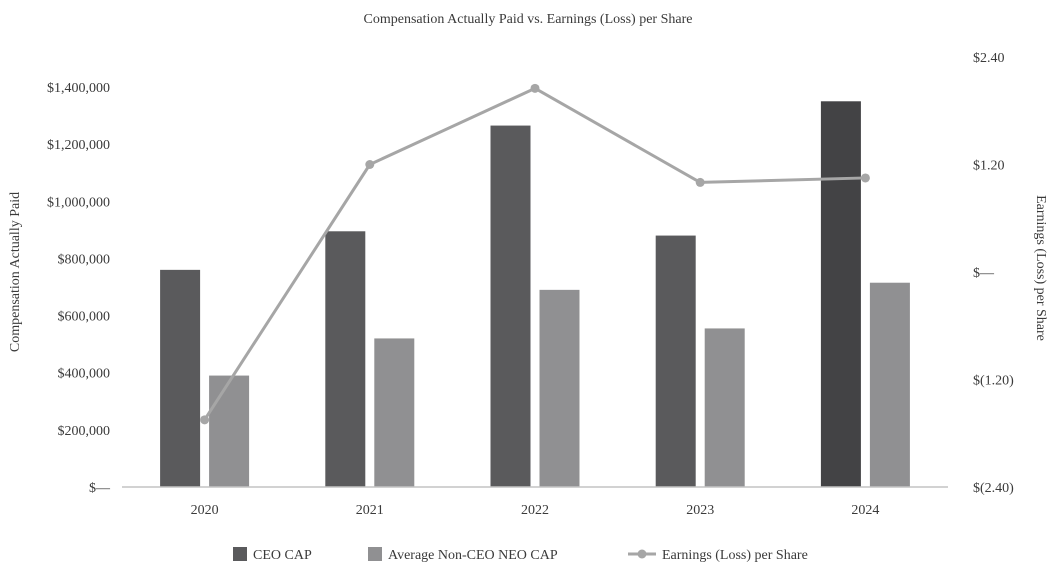  What do you see at coordinates (84, 374) in the screenshot?
I see `y-tick-label: $400,000` at bounding box center [84, 374].